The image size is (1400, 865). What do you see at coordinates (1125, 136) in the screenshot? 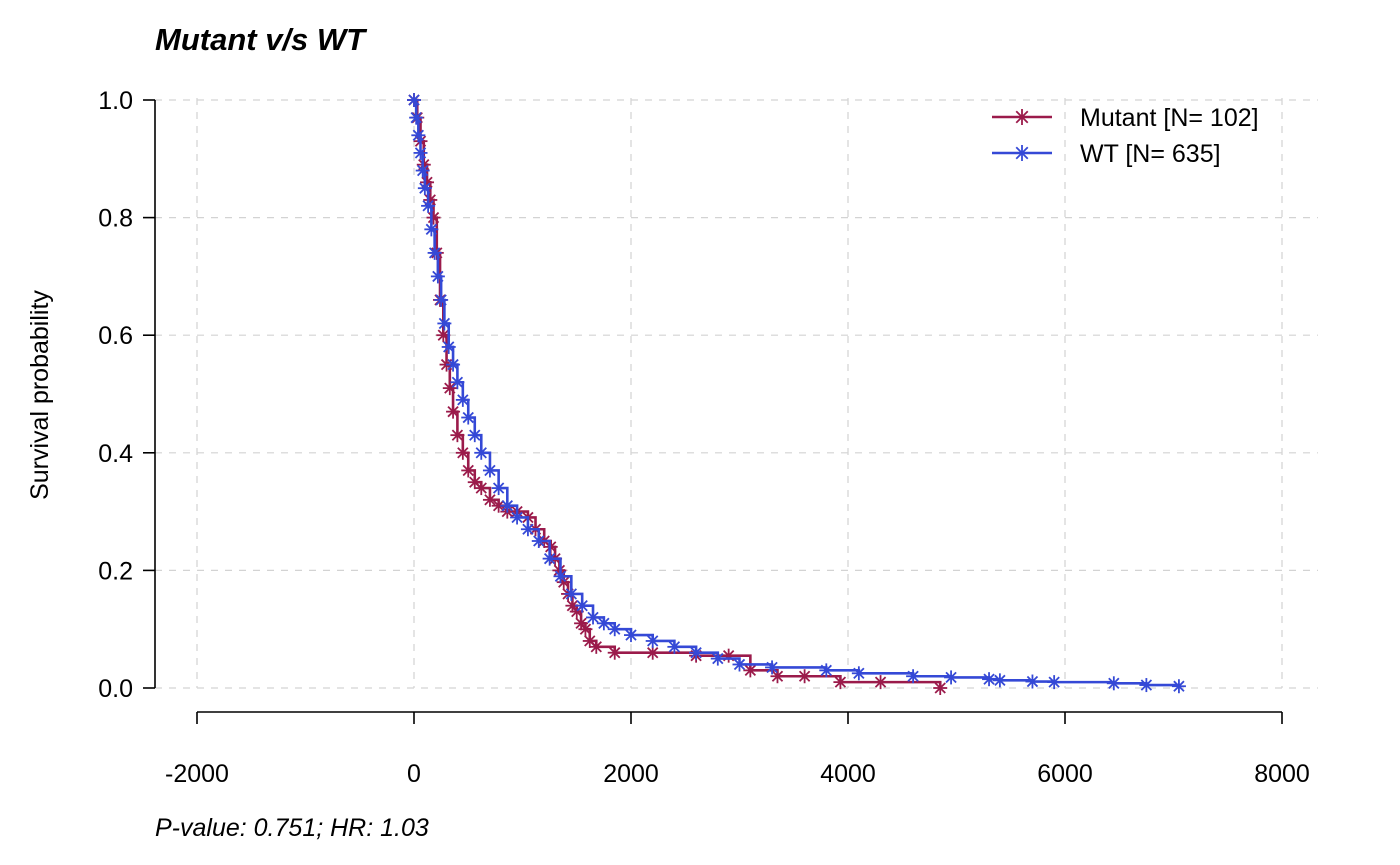
I see `legend: Mutant [N= 102] WT [N= 635]` at bounding box center [1125, 136].